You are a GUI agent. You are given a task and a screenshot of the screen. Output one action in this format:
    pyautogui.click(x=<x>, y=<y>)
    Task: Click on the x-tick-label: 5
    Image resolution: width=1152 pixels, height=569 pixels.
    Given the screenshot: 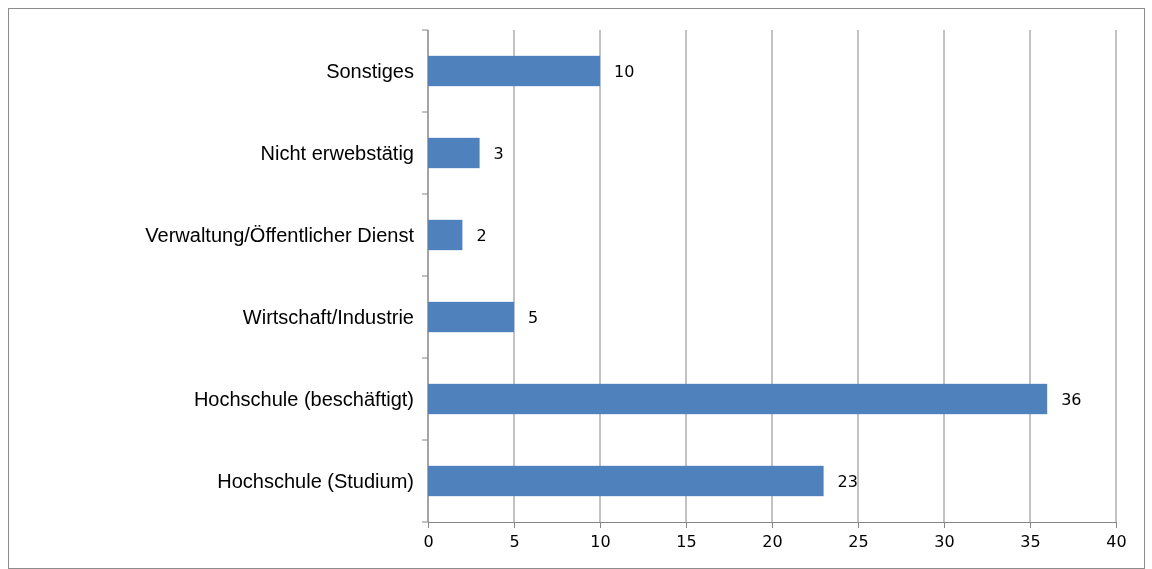 What is the action you would take?
    pyautogui.click(x=514, y=542)
    